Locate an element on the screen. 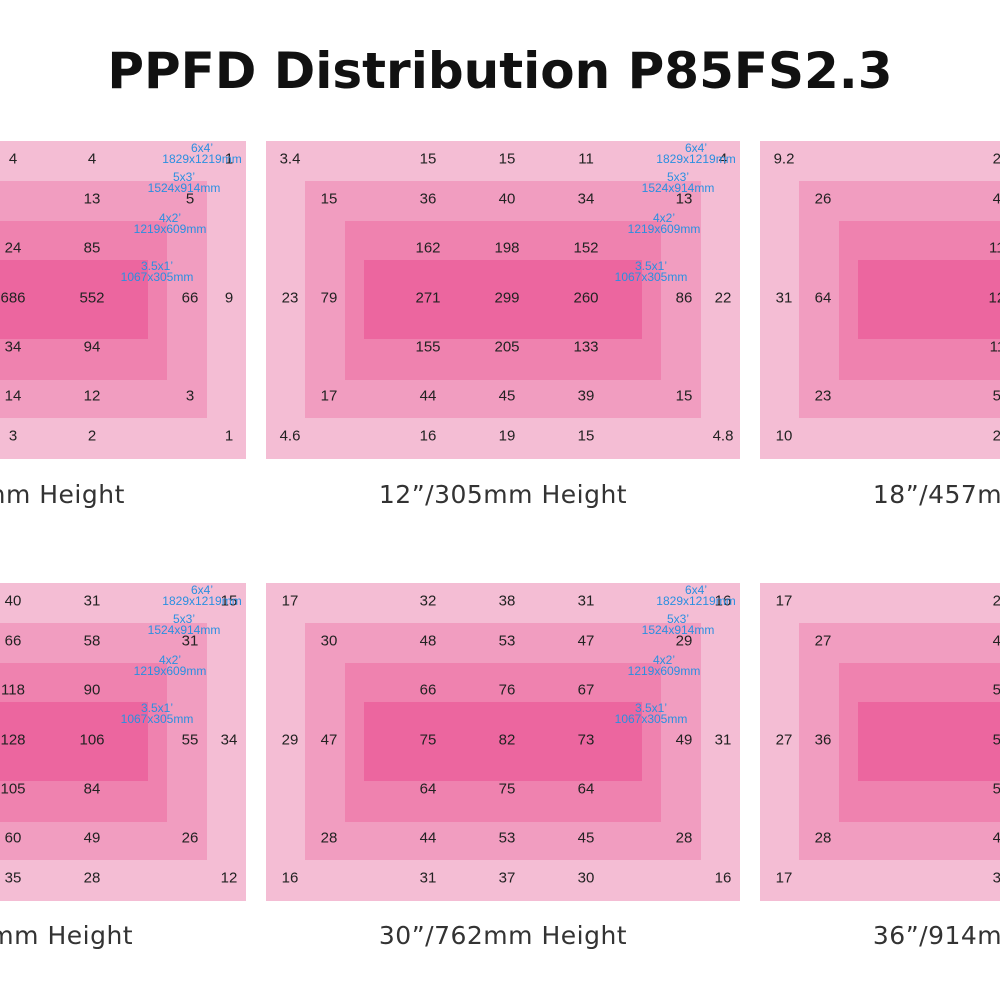 The height and width of the screenshot is (1000, 1000). panel-caption: 12”/305mm Height is located at coordinates (503, 494).